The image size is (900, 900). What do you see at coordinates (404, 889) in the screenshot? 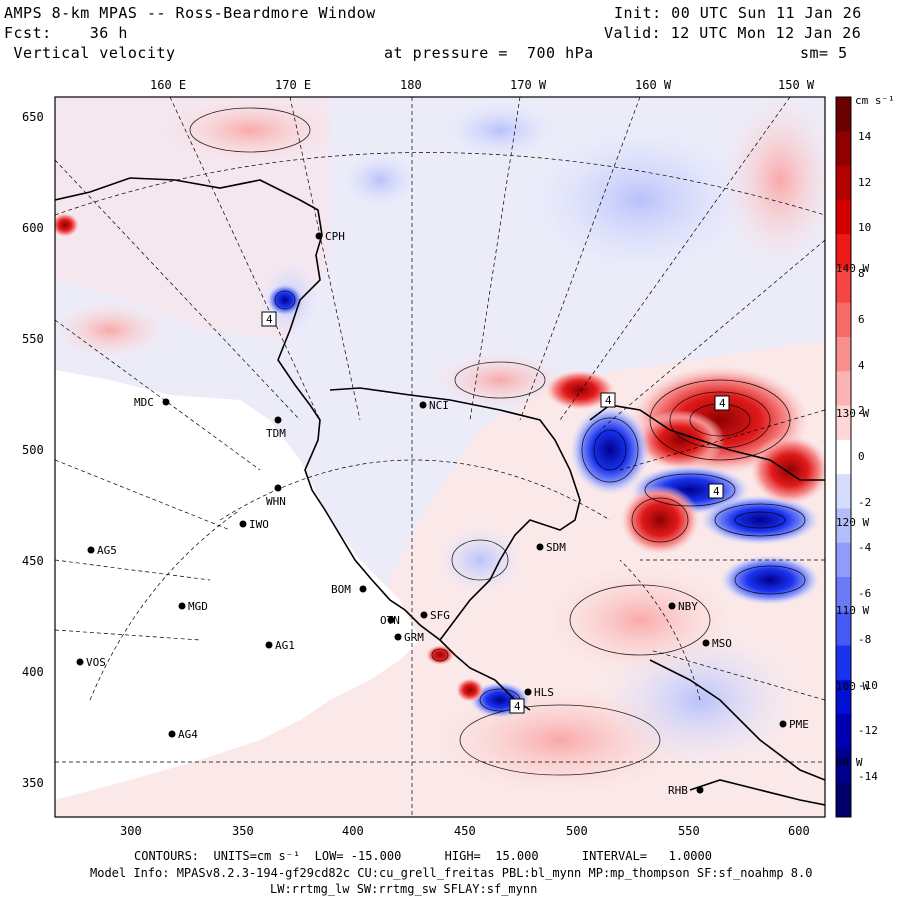
I see `model-info-2: LW:rrtmg_lw SW:rrtmg_sw SFLAY:sf_mynn` at bounding box center [404, 889].